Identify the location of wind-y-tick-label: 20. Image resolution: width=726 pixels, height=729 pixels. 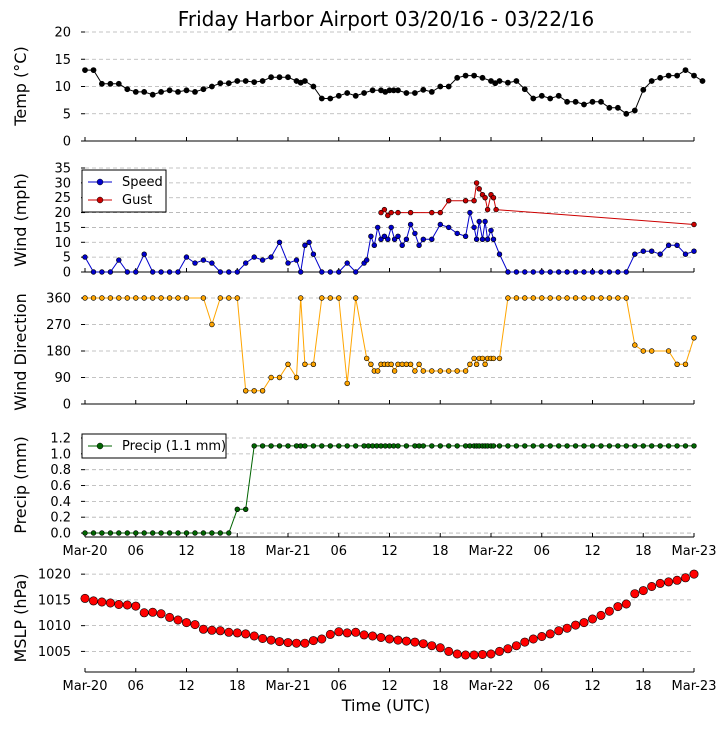
(62, 213).